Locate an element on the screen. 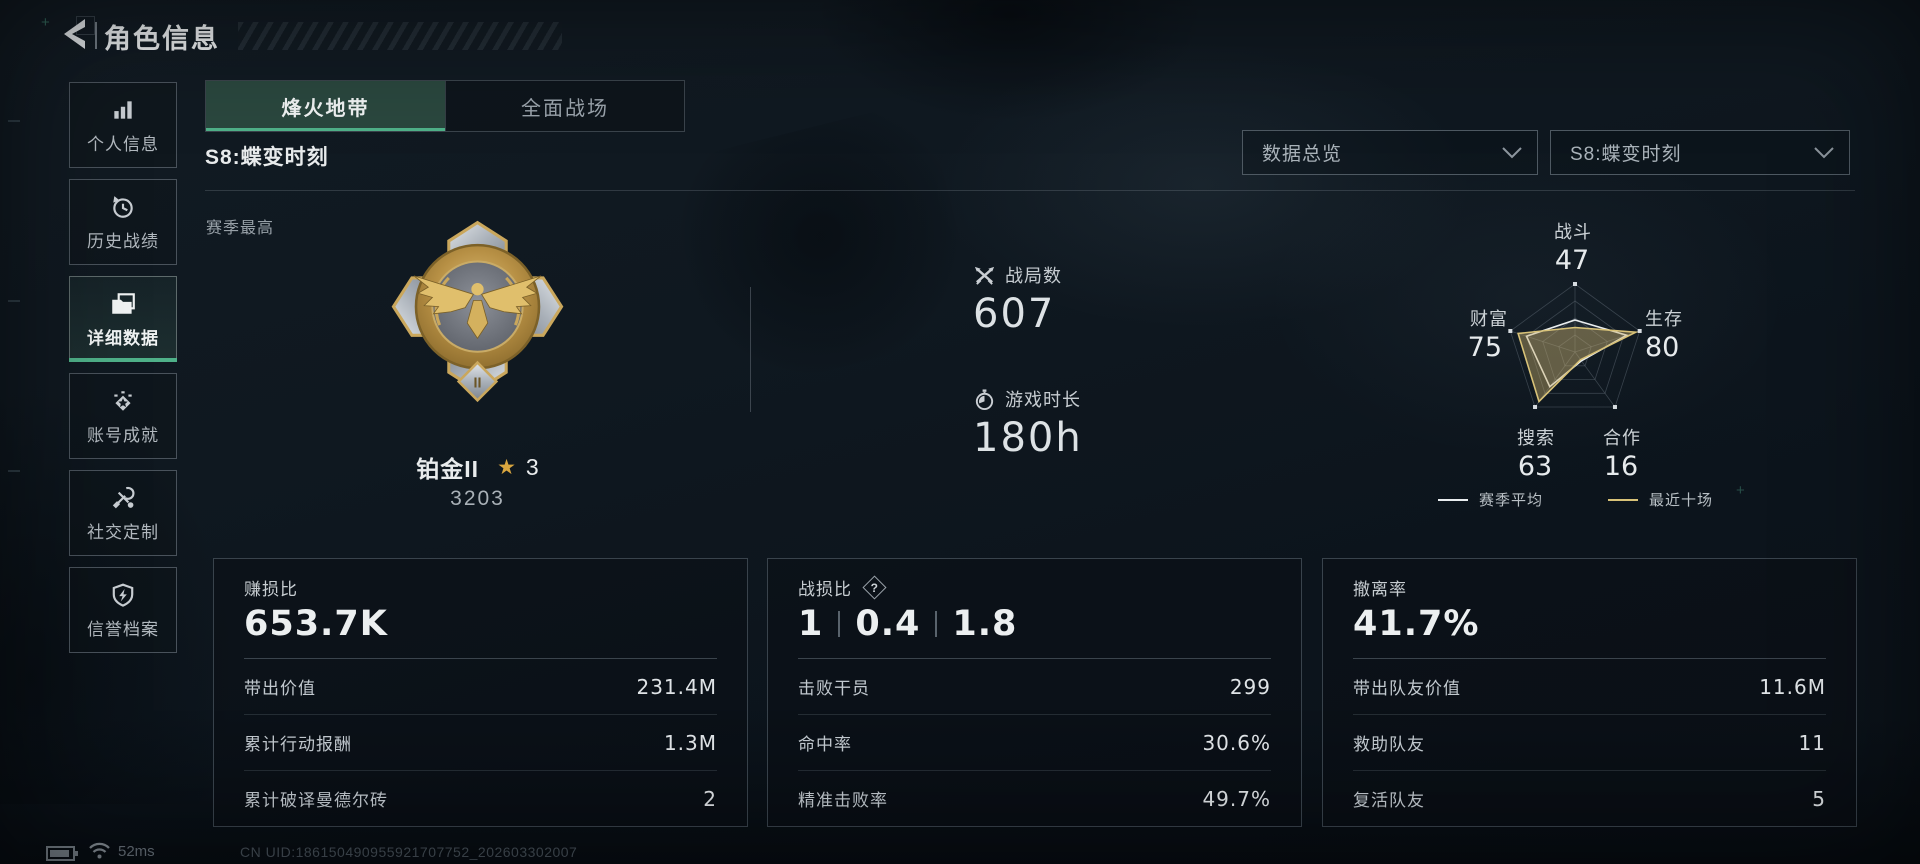 The height and width of the screenshot is (864, 1920). sidebar-item-achievements: 账号成就 is located at coordinates (123, 416).